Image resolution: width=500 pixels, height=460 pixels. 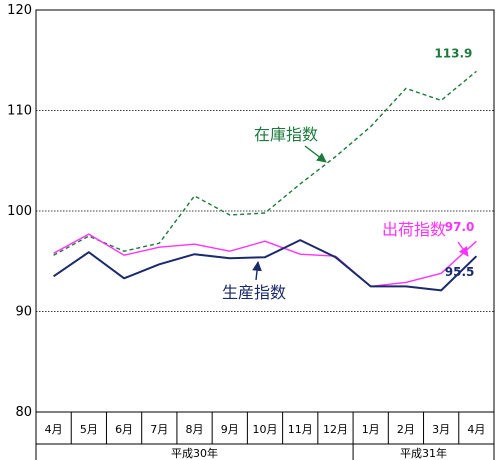 What do you see at coordinates (460, 272) in the screenshot?
I see `end-value-label-2: 95.5` at bounding box center [460, 272].